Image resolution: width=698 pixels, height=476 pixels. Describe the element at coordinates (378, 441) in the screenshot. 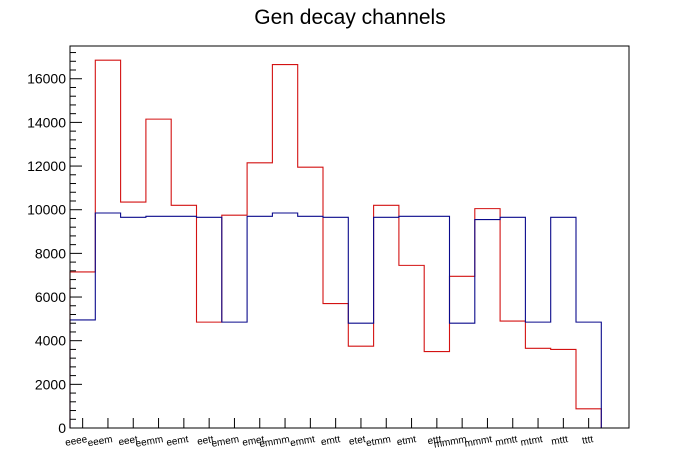

I see `x-tick-label: etmm` at that location.